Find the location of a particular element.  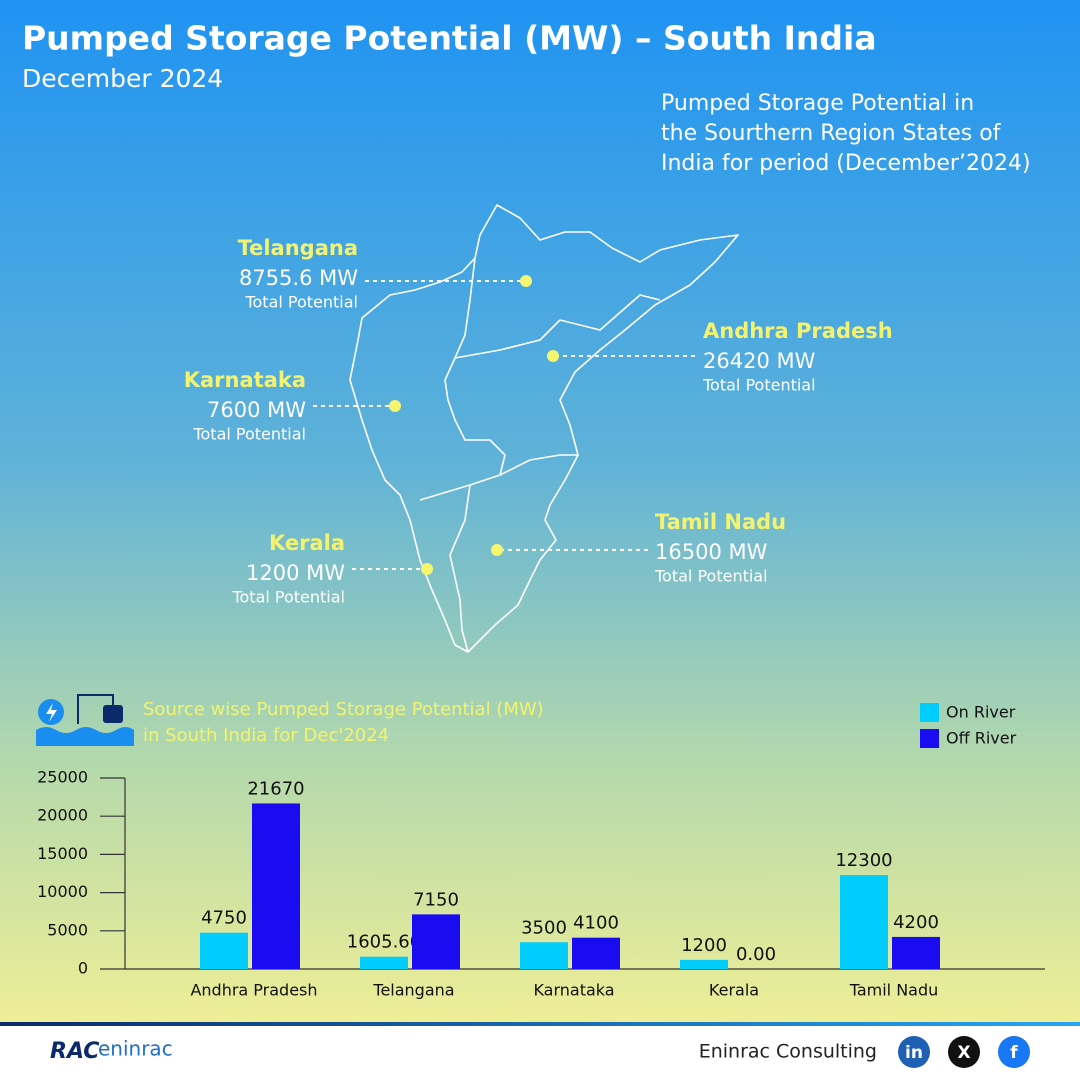

state-value: 1200 MW is located at coordinates (295, 573).